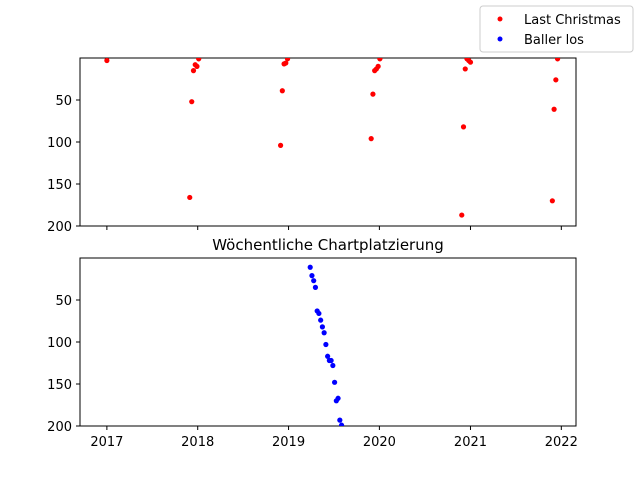 The height and width of the screenshot is (480, 640). I want to click on bottom-y-tick-label: 100, so click(59, 343).